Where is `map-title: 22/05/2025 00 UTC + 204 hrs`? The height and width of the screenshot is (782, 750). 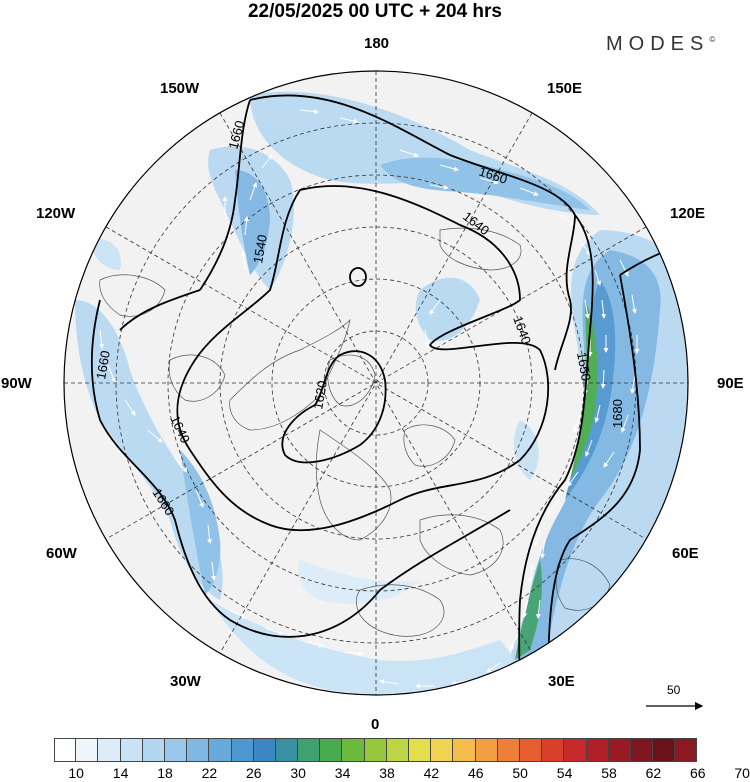 map-title: 22/05/2025 00 UTC + 204 hrs is located at coordinates (375, 11).